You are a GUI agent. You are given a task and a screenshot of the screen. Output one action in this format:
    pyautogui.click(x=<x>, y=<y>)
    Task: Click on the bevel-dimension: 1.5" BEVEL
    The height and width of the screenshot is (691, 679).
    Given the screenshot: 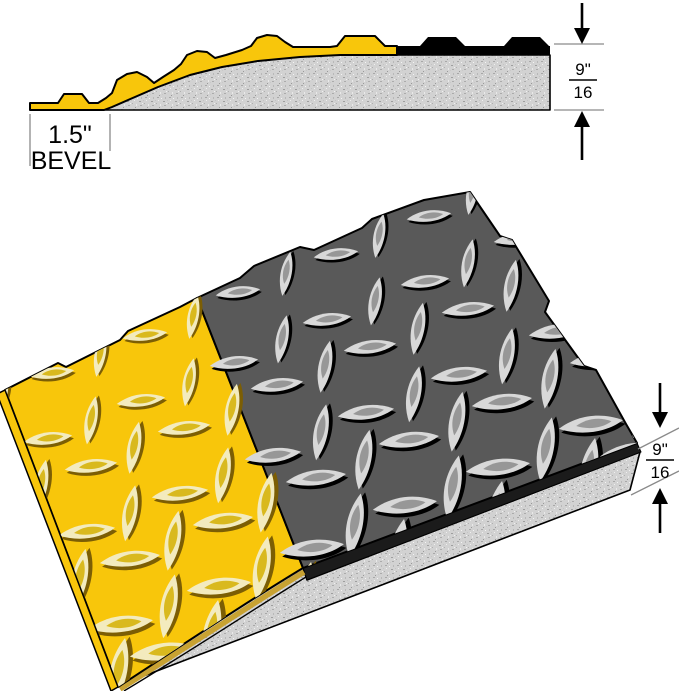 What is the action you would take?
    pyautogui.click(x=70, y=144)
    